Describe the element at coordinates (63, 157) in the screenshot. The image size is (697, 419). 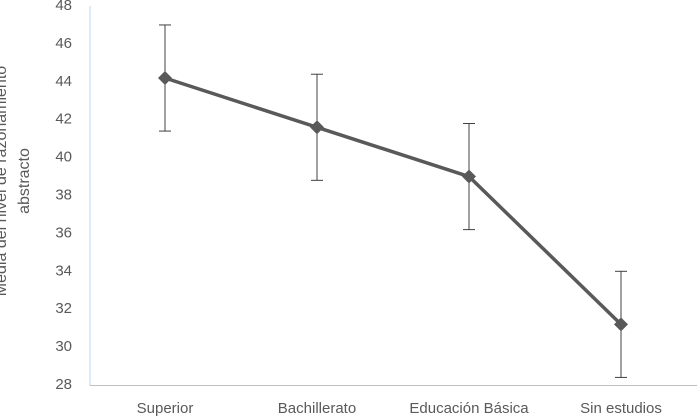
I see `y-tick-label: 40` at that location.